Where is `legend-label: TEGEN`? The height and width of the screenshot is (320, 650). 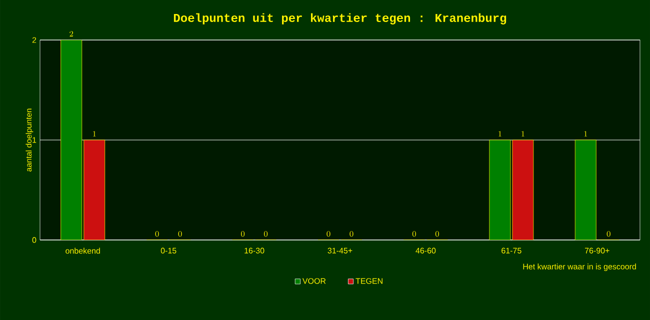
legend-label: TEGEN is located at coordinates (369, 281).